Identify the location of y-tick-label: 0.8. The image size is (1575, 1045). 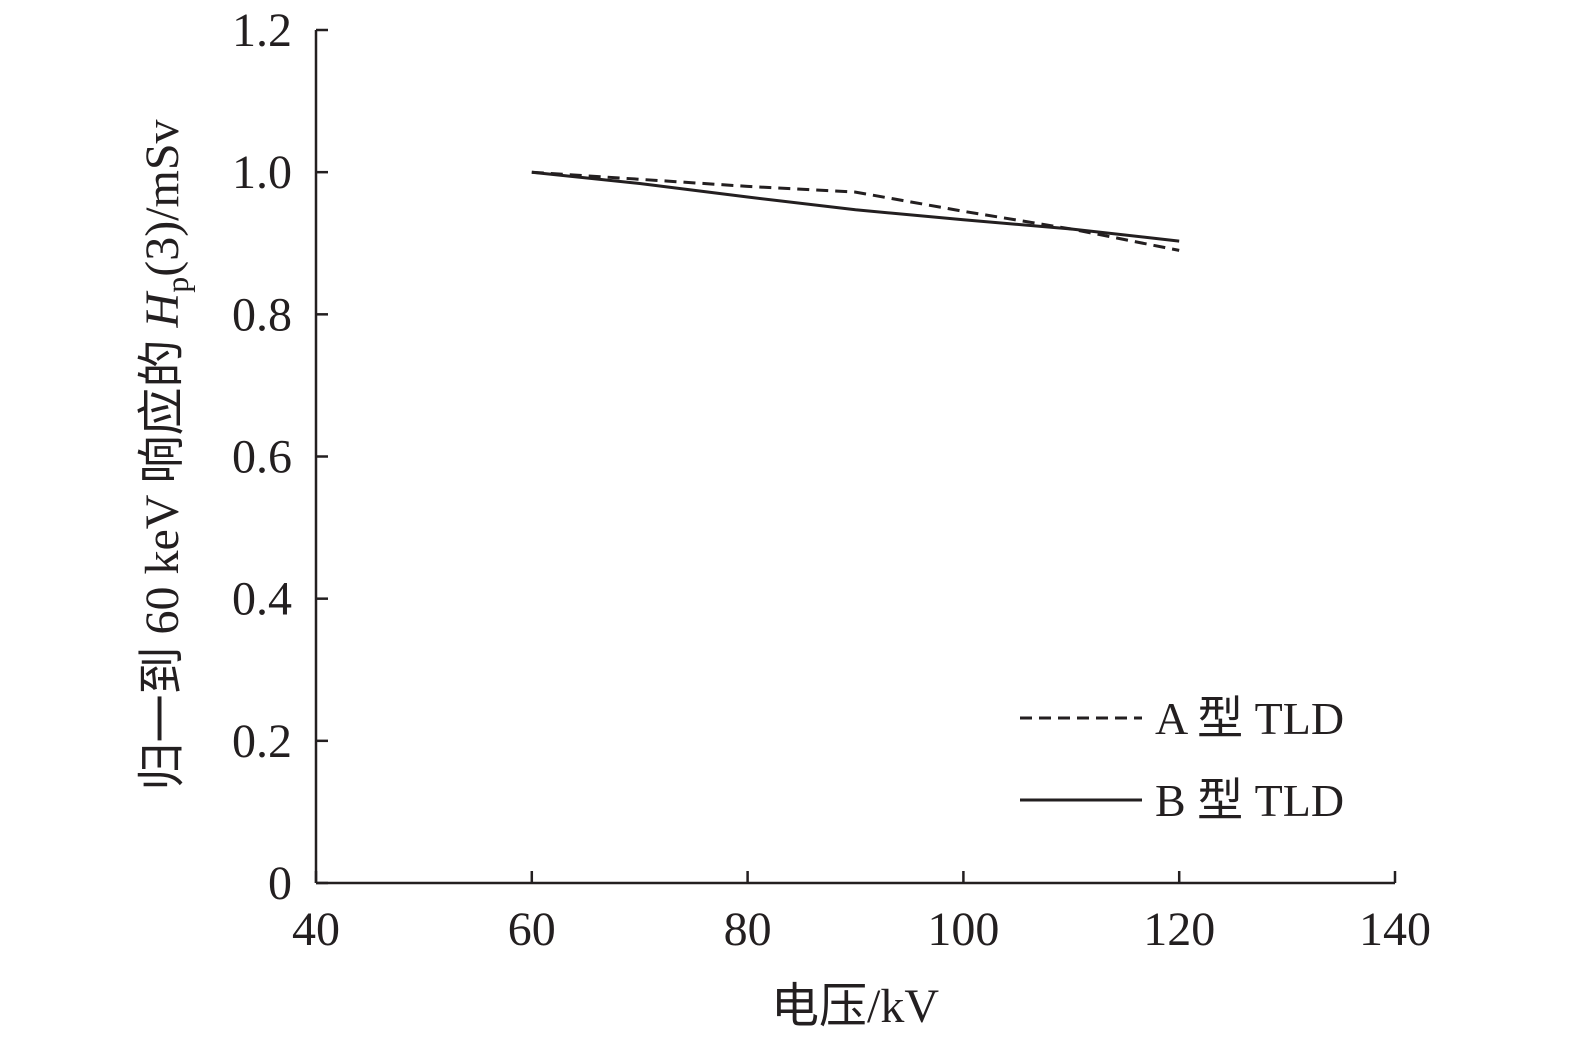
(262, 314).